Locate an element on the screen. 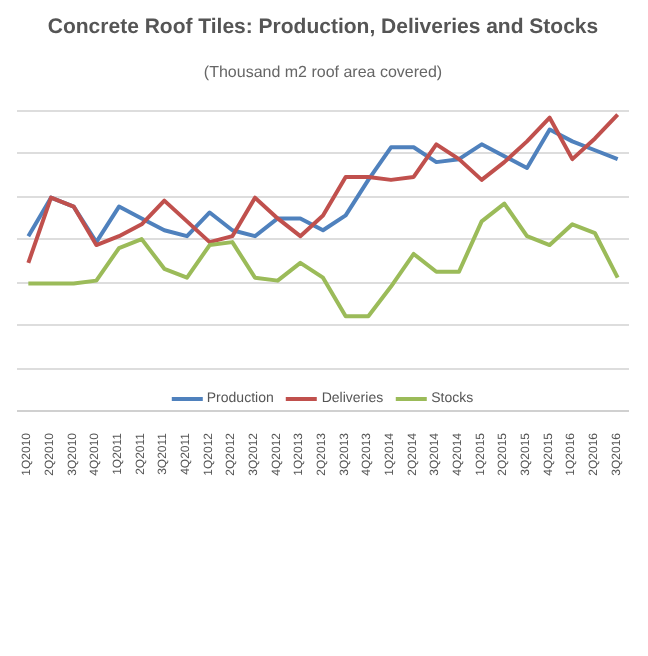 The height and width of the screenshot is (656, 648). chart-subtitle: (Thousand m2 roof area covered) is located at coordinates (323, 72).